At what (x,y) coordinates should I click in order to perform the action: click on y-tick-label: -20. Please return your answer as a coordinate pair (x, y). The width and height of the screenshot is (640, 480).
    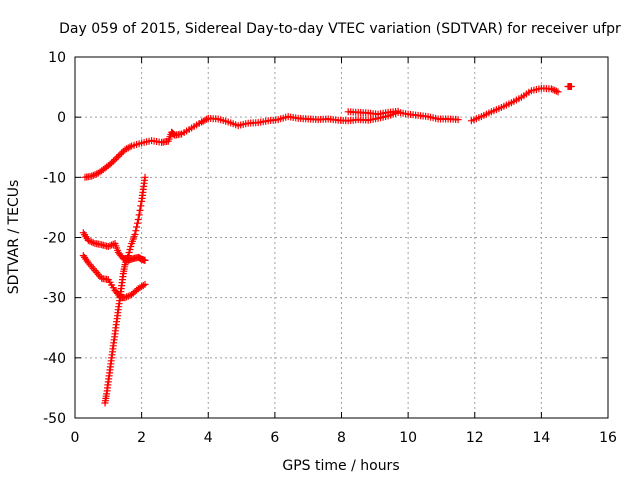
    Looking at the image, I should click on (54, 239).